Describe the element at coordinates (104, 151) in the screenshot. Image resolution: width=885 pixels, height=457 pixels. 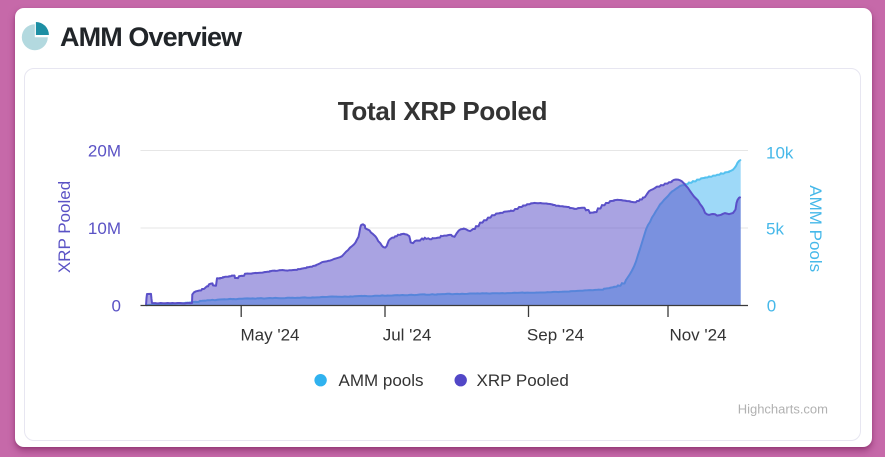
I see `svg-text: 20M` at that location.